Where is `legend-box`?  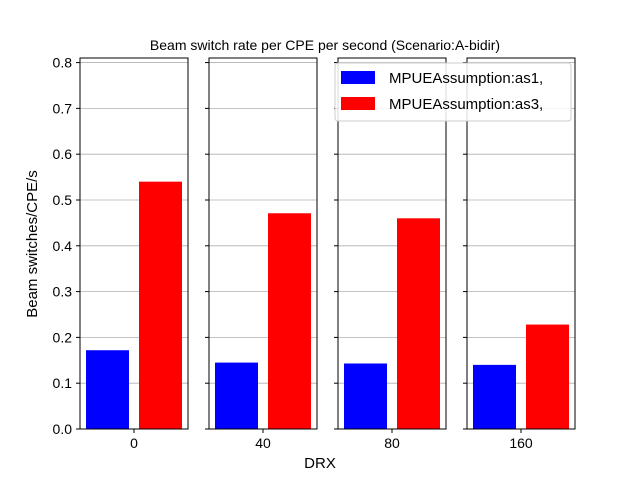 legend-box is located at coordinates (453, 92).